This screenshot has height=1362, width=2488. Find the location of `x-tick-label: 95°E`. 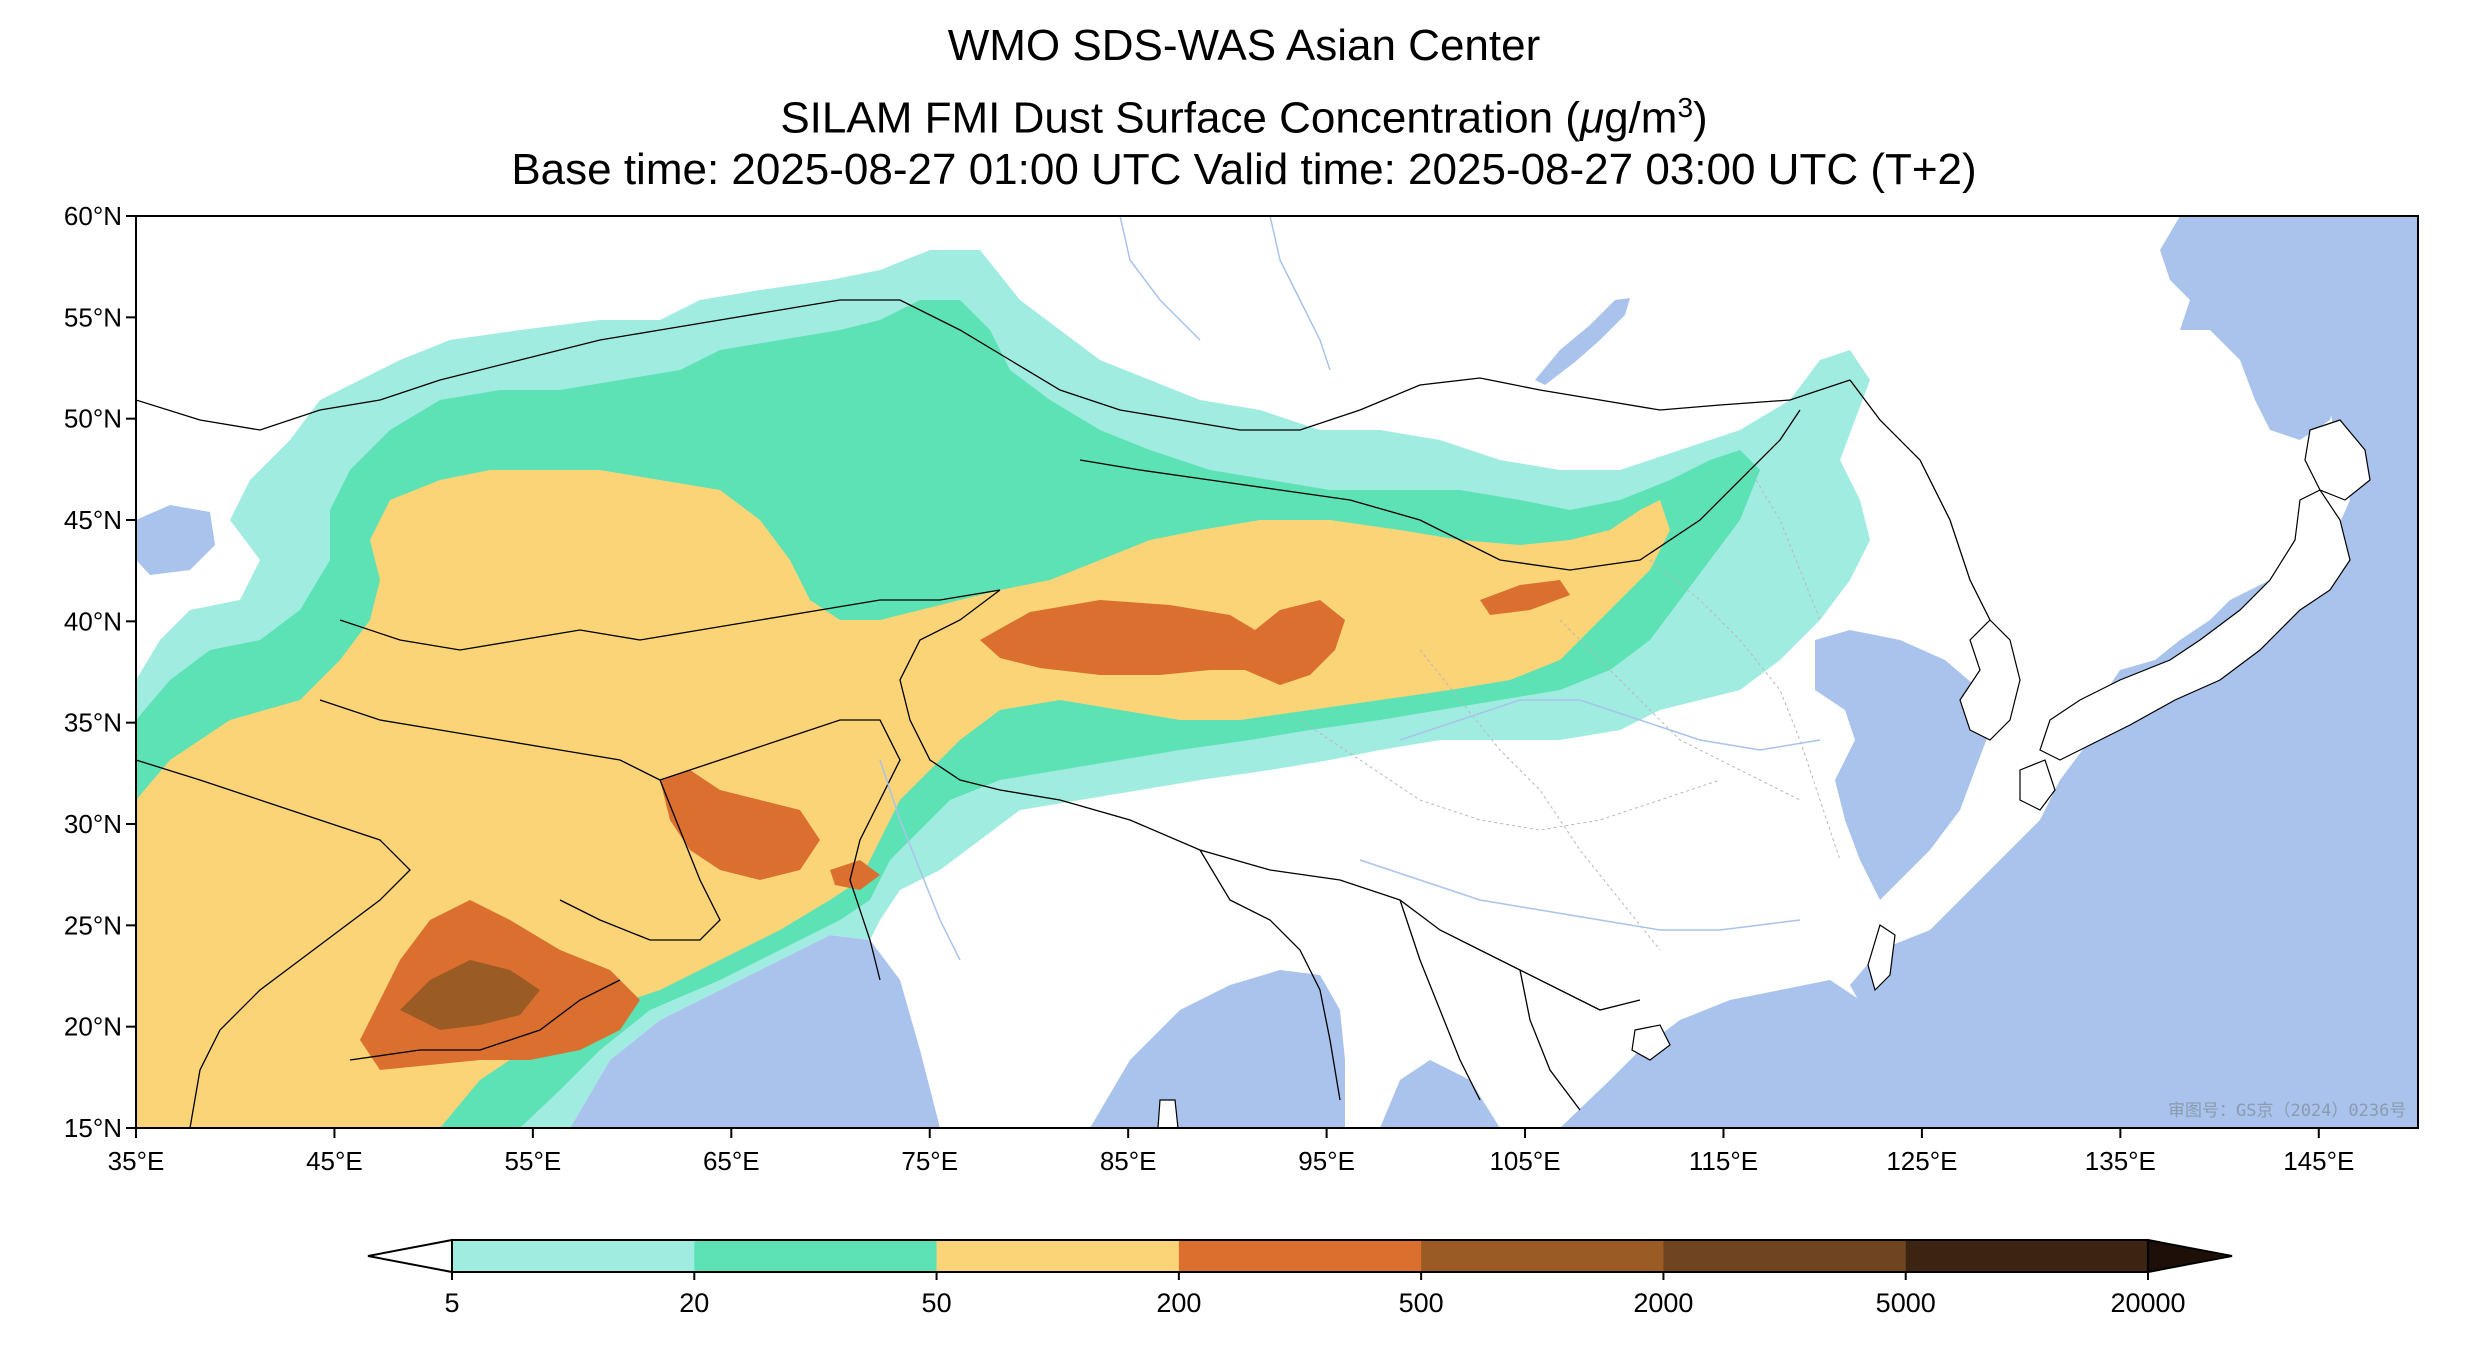

x-tick-label: 95°E is located at coordinates (1326, 1161).